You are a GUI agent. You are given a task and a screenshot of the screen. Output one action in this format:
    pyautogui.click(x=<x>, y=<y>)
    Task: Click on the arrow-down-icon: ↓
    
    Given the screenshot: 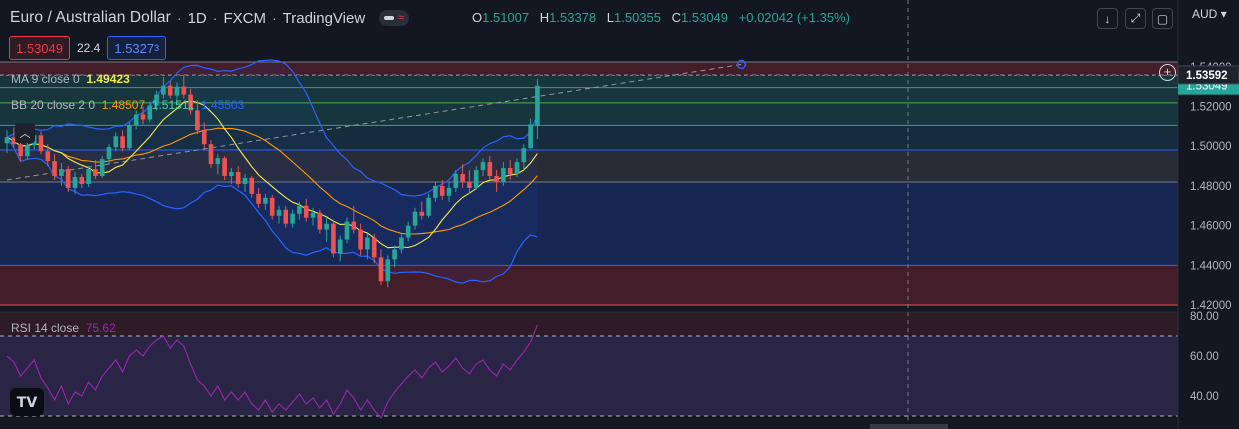 What is the action you would take?
    pyautogui.click(x=1107, y=18)
    